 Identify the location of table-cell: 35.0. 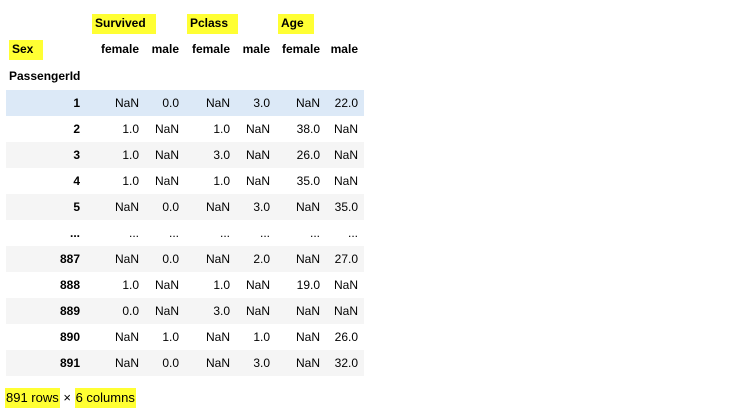
(308, 181).